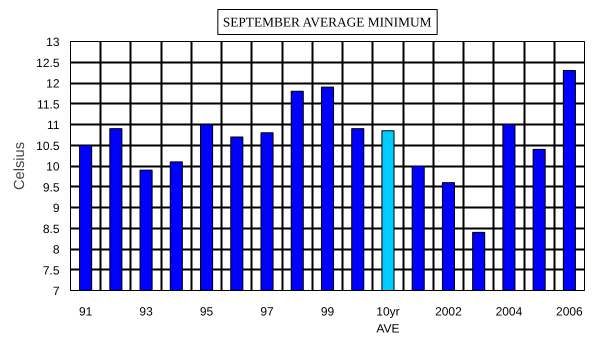 The height and width of the screenshot is (342, 610). What do you see at coordinates (51, 270) in the screenshot?
I see `y-tick-label: 7.5` at bounding box center [51, 270].